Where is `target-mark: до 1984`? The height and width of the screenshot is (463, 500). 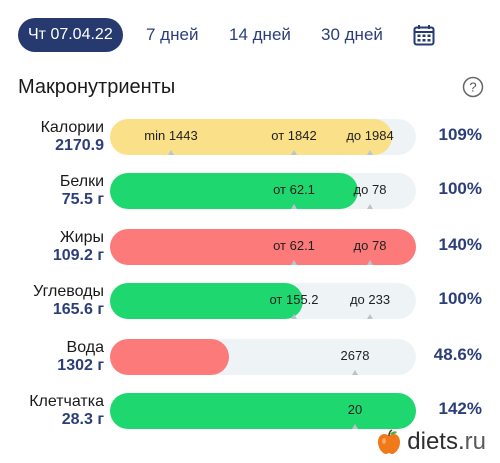 target-mark: до 1984 is located at coordinates (370, 135).